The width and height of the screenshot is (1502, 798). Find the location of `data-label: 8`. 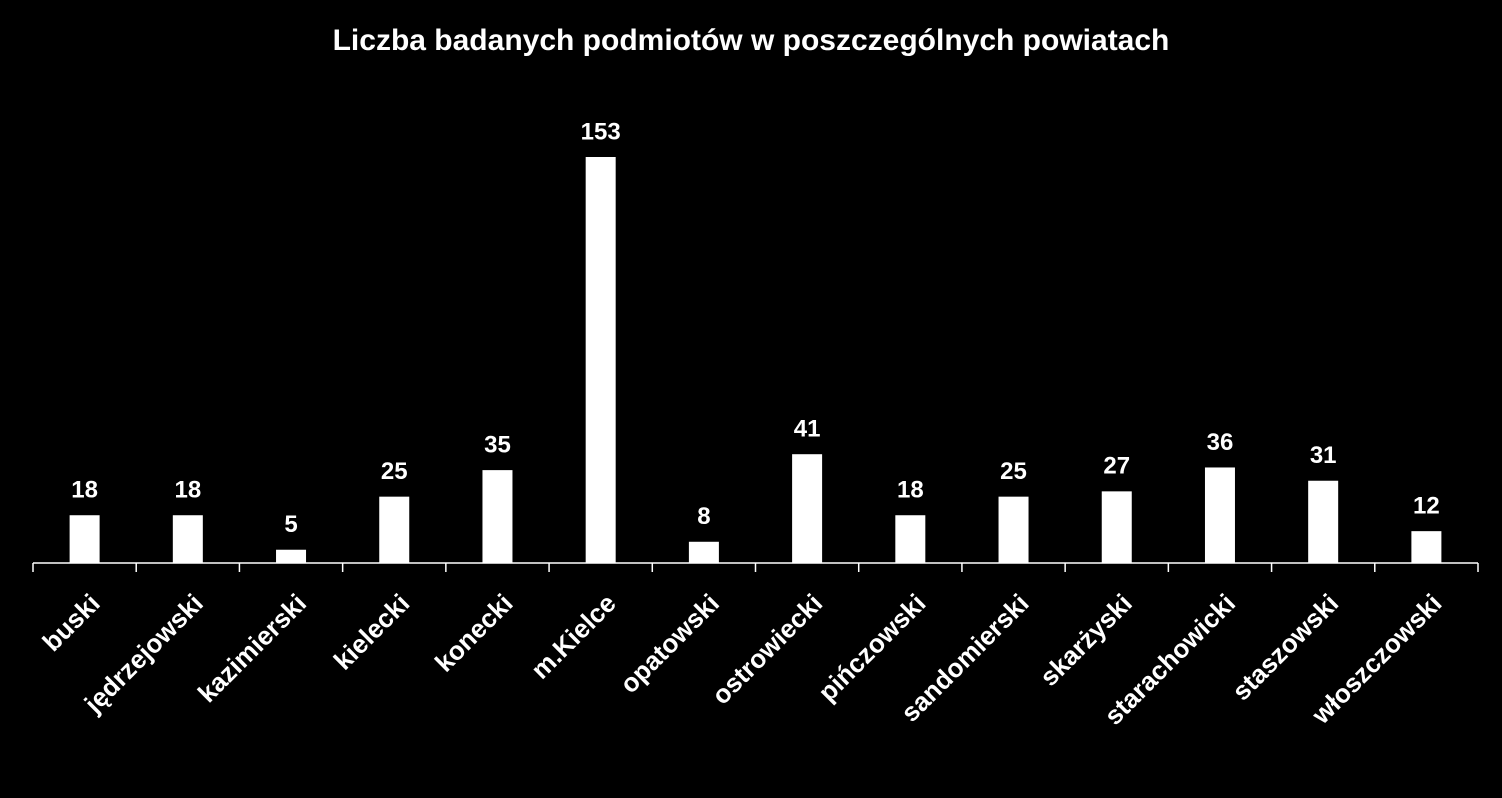

data-label: 8 is located at coordinates (703, 516).